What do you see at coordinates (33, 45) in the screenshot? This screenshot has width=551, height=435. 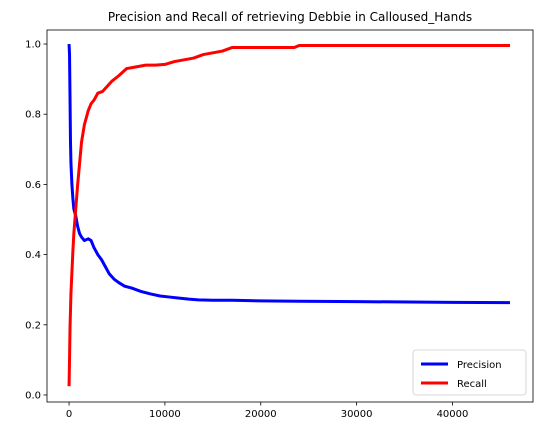 I see `y-tick-label: 1.0` at bounding box center [33, 45].